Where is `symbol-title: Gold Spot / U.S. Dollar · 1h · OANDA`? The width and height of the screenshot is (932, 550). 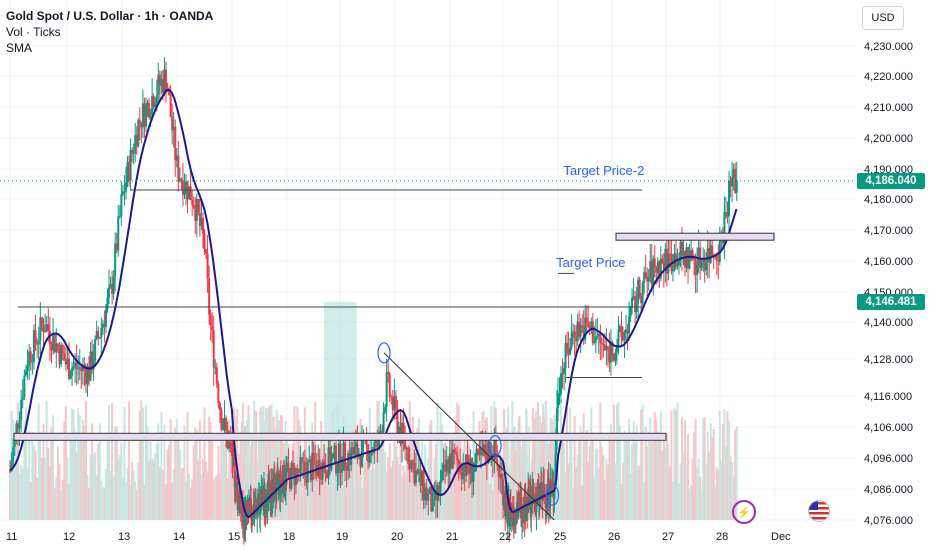 symbol-title: Gold Spot / U.S. Dollar · 1h · OANDA is located at coordinates (110, 16).